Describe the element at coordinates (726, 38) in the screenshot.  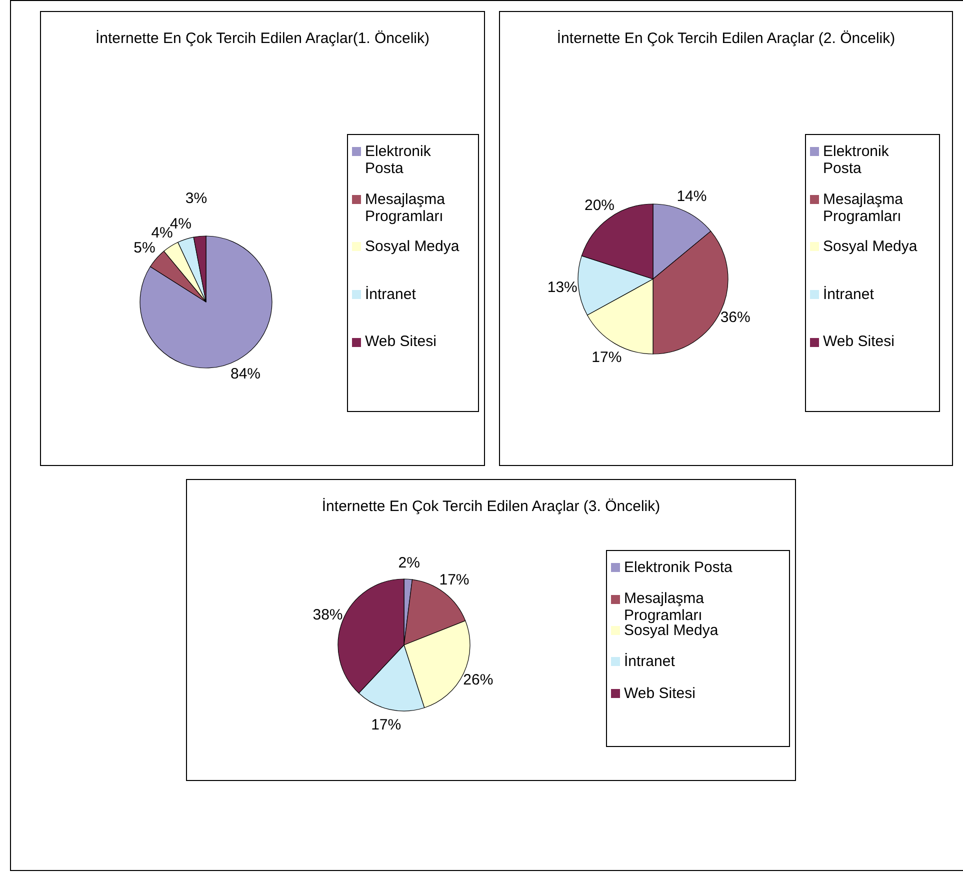
I see `chart-title: İnternette En Çok Tercih Edilen Araçlar (2. Öncelik)` at that location.